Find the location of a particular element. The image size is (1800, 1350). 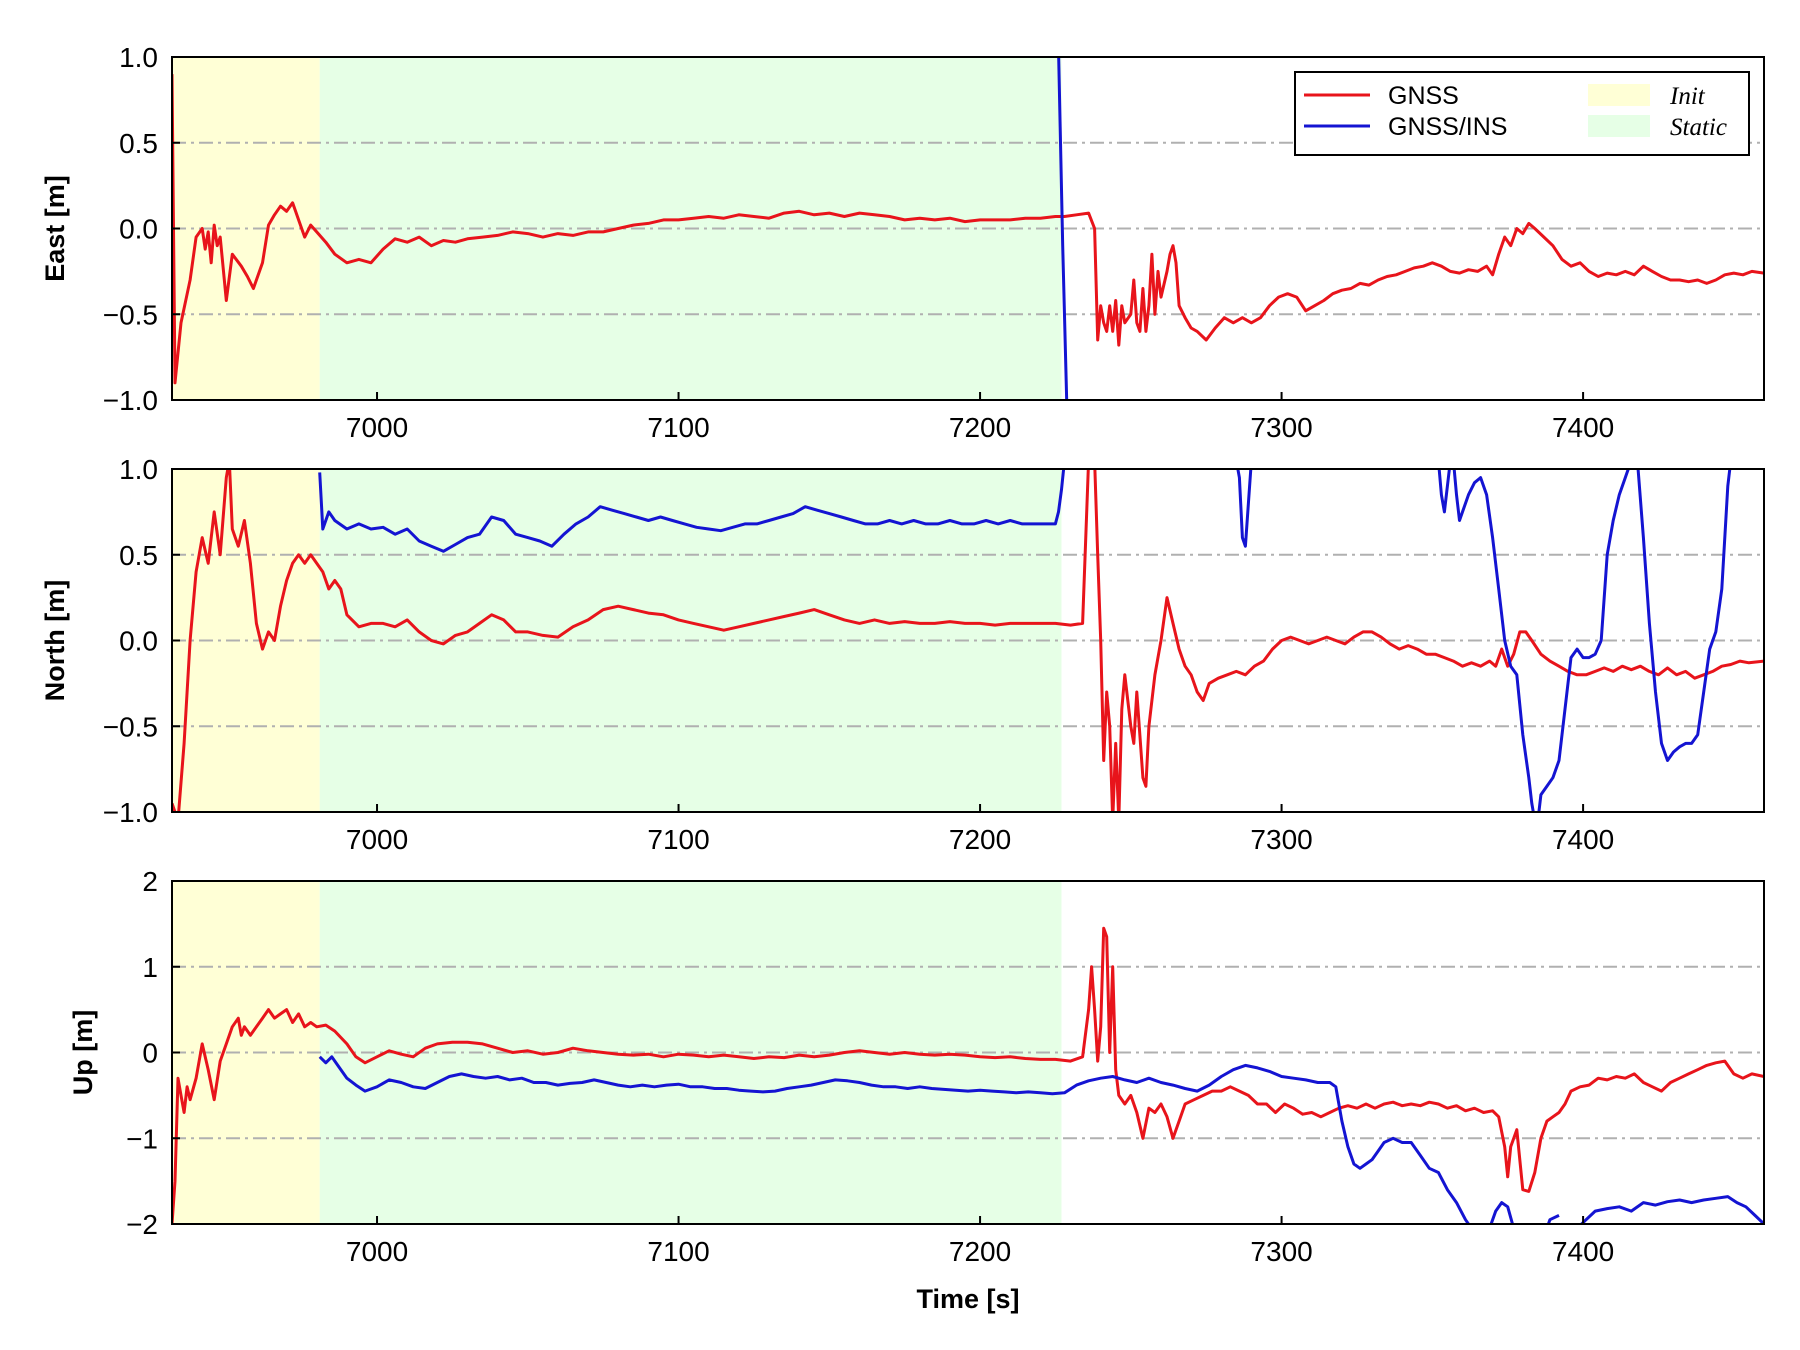

legend-box is located at coordinates (1522, 113).